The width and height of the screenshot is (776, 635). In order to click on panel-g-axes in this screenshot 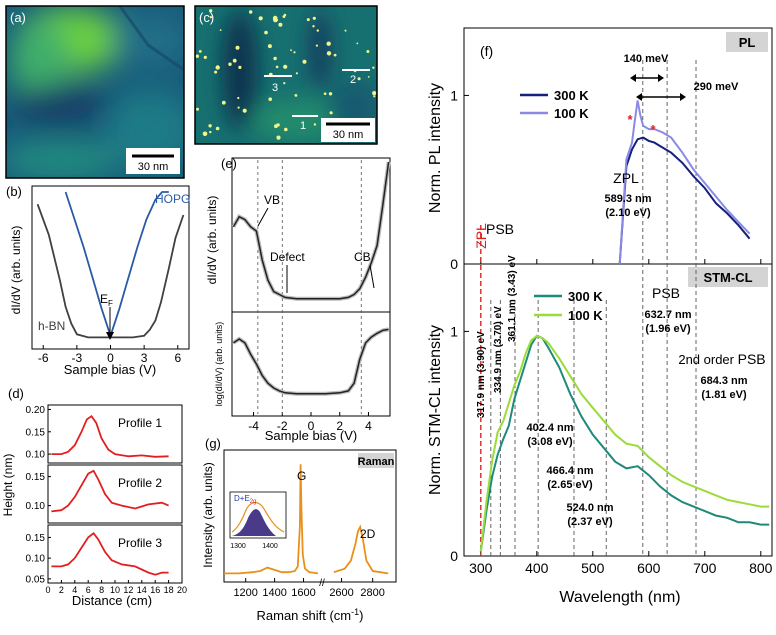, I will do `click(310, 516)`.